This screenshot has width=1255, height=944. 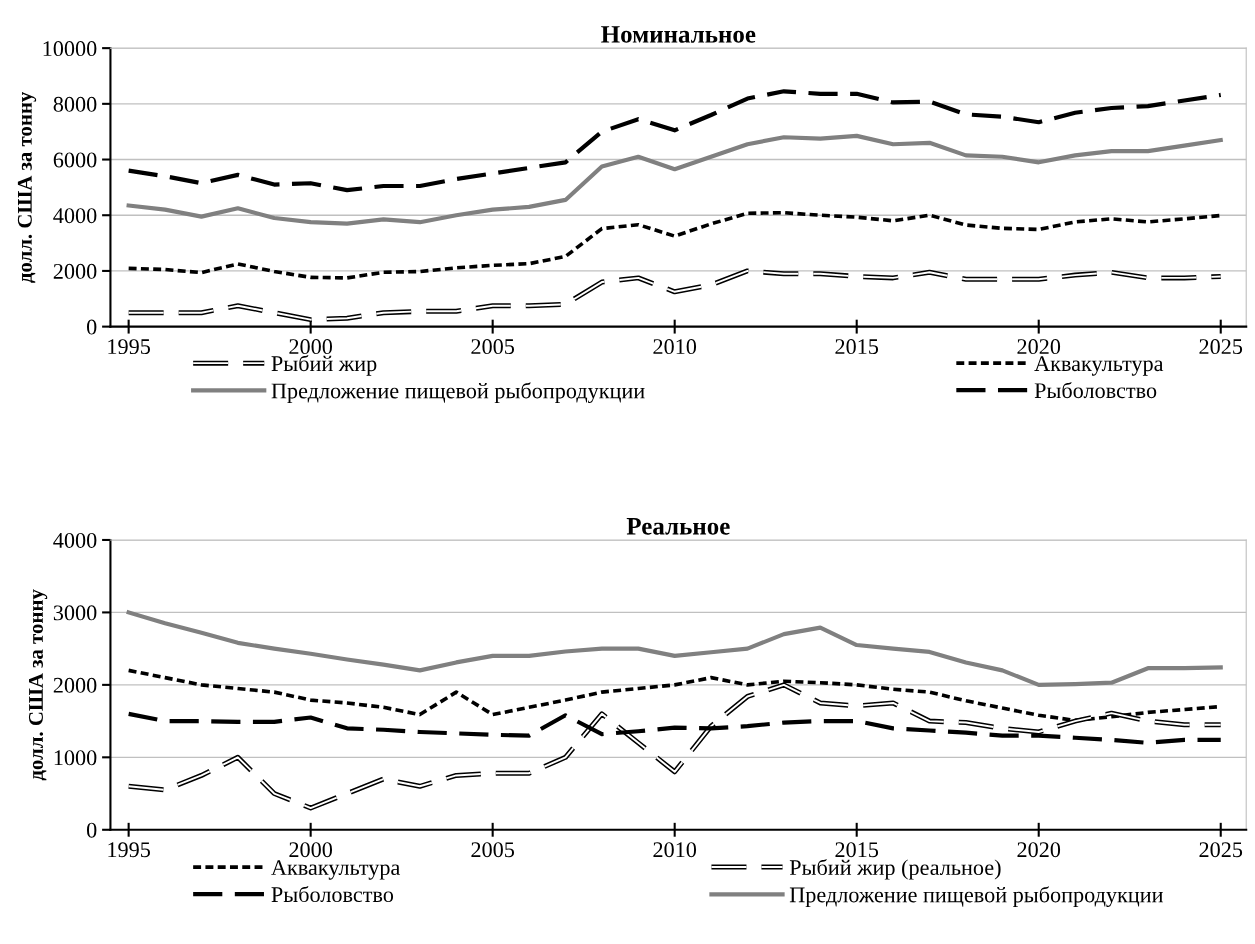 I want to click on y-tick-label: 3000, so click(x=75, y=613).